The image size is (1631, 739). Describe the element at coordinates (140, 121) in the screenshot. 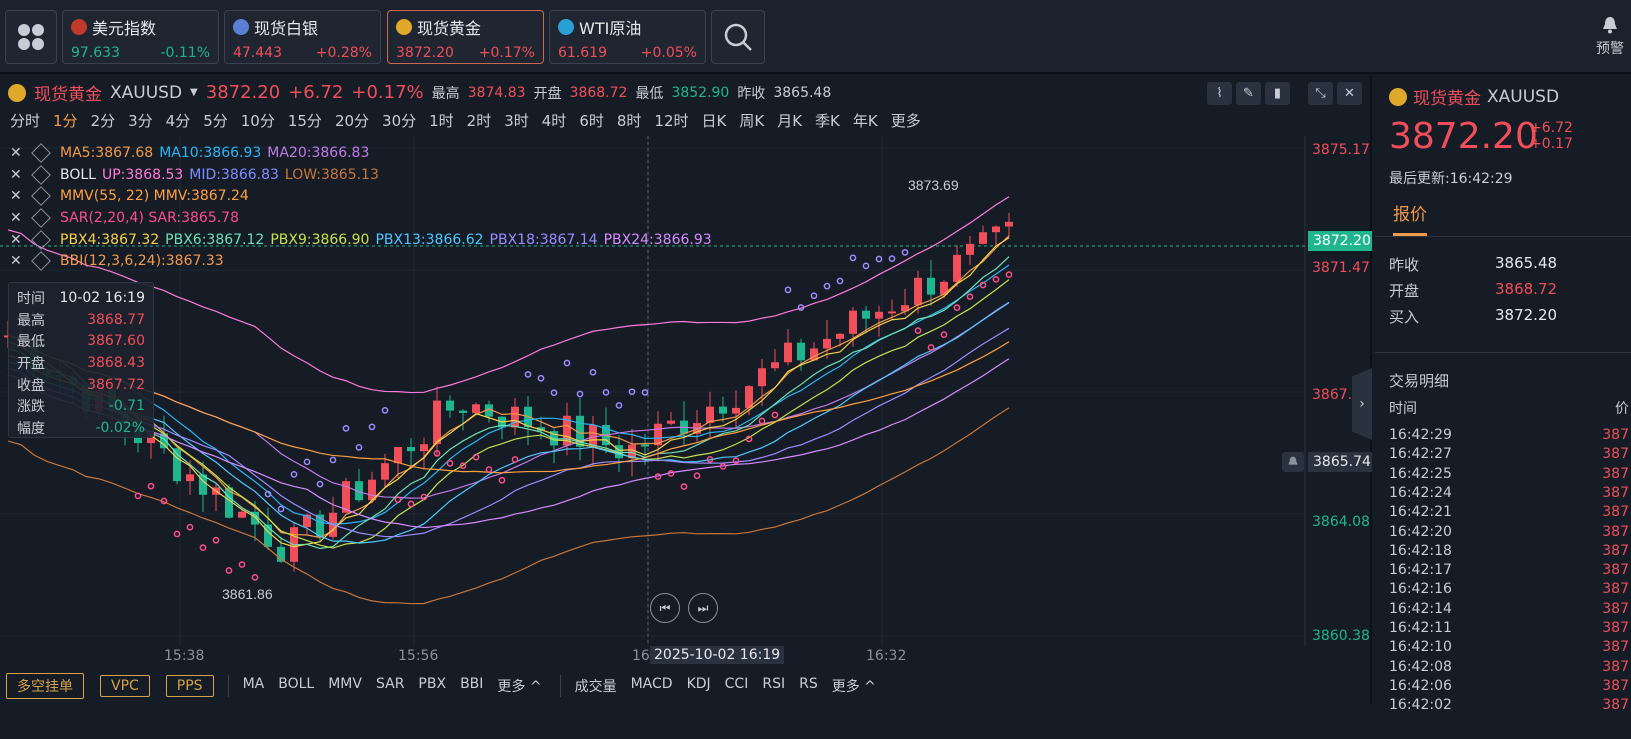

I see `period-3: 3分` at that location.